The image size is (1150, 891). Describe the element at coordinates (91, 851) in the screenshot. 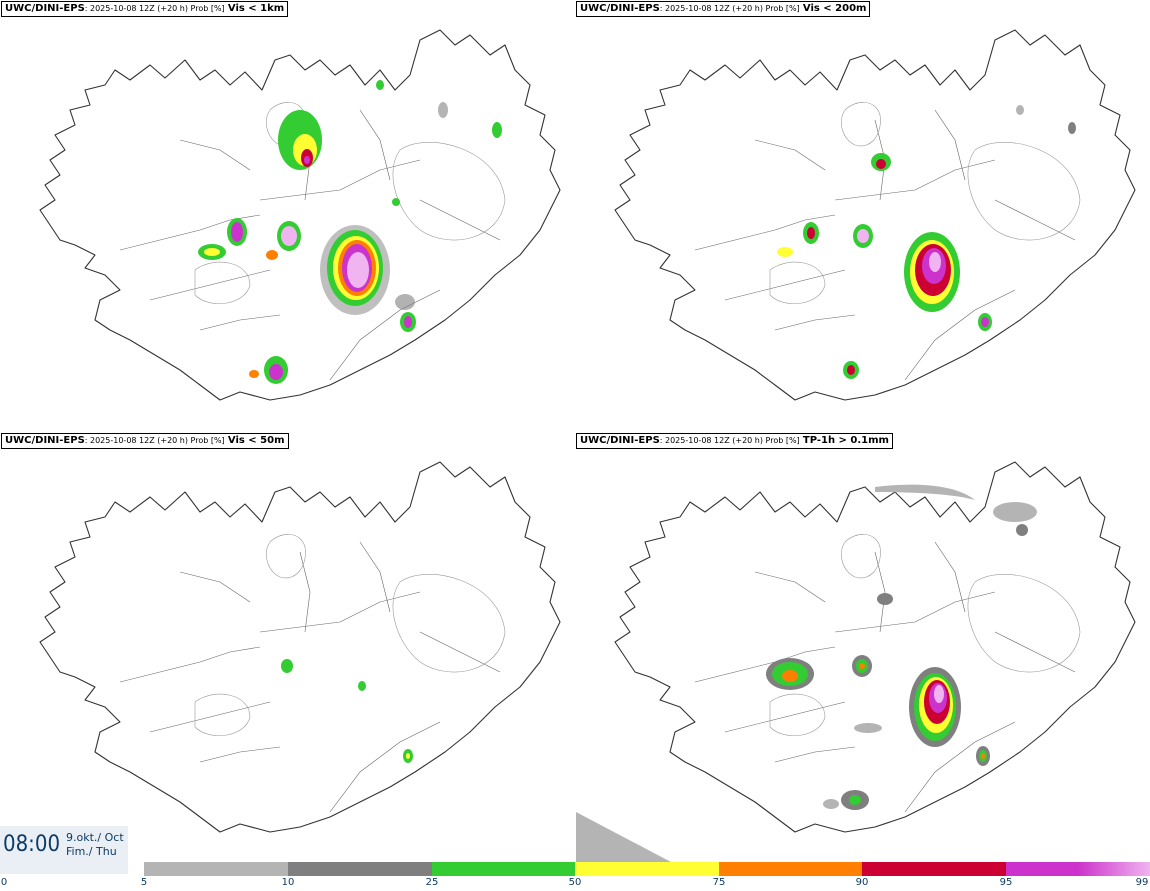

I see `valid-date-line2: Fim./ Thu` at that location.